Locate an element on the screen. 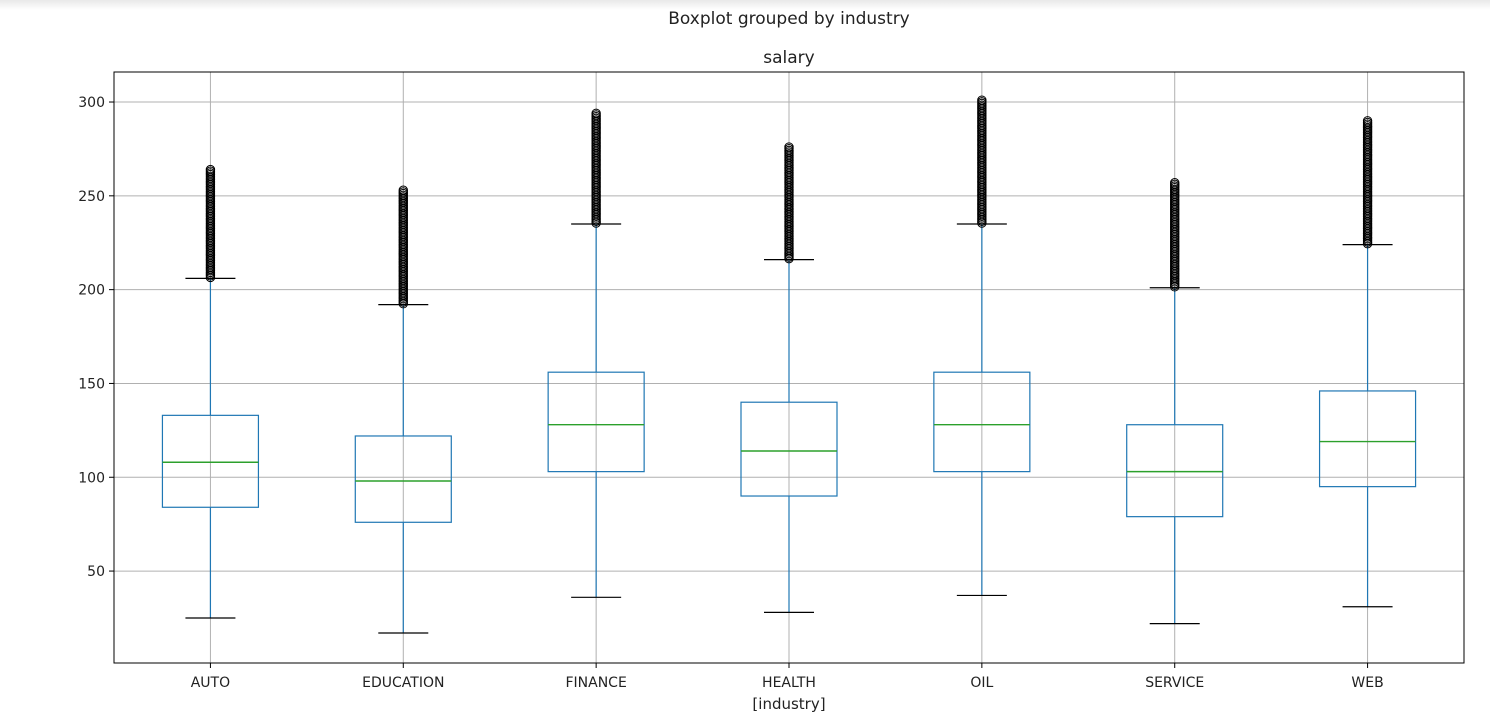  x-tick-label: EDUCATION is located at coordinates (403, 683).